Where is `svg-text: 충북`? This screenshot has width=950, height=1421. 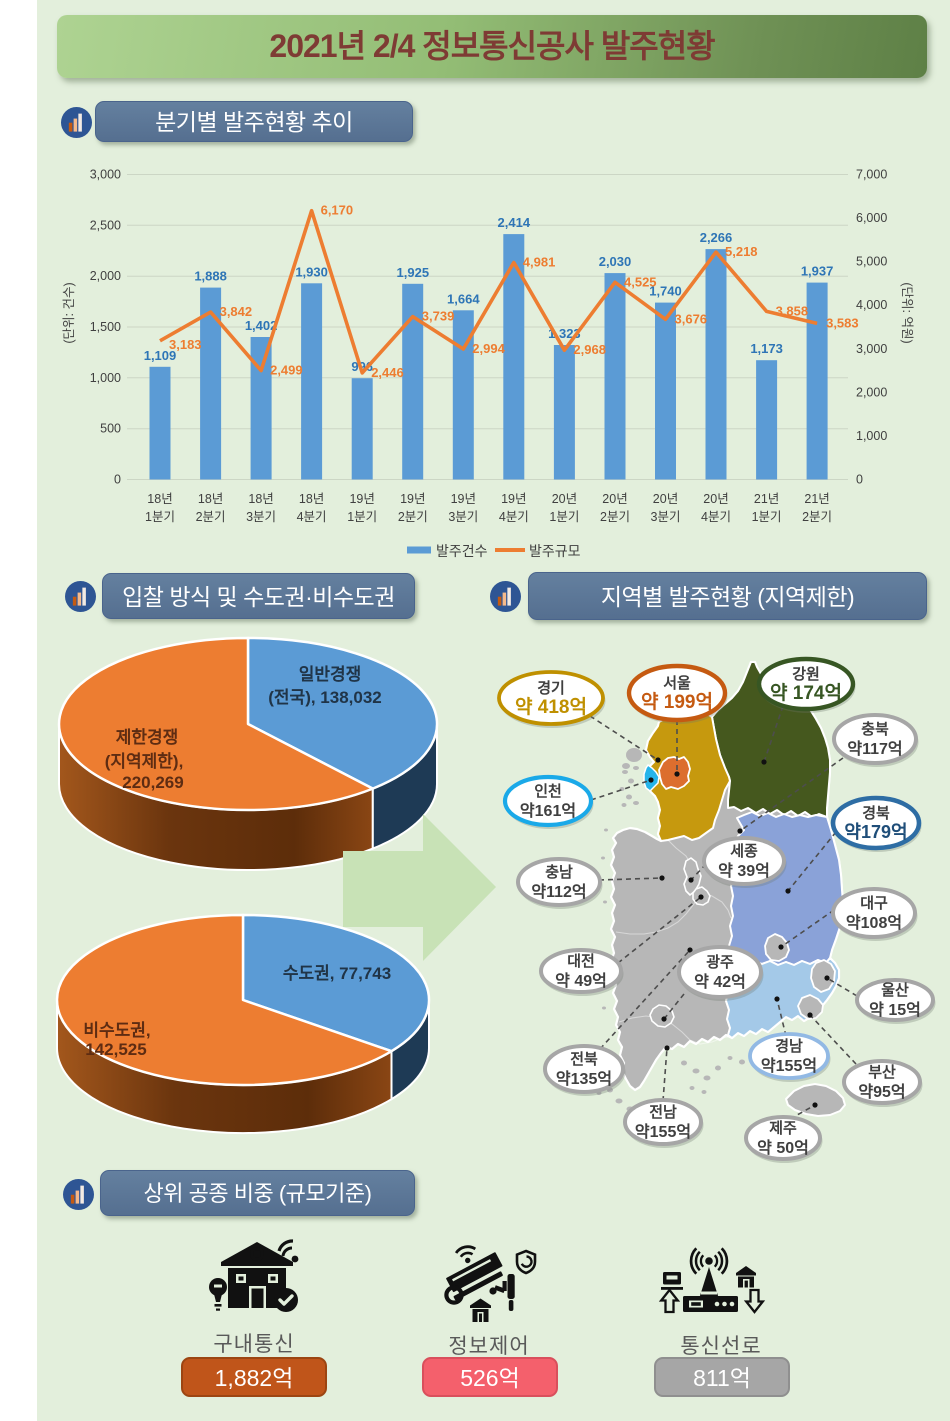 svg-text: 충북 is located at coordinates (875, 729).